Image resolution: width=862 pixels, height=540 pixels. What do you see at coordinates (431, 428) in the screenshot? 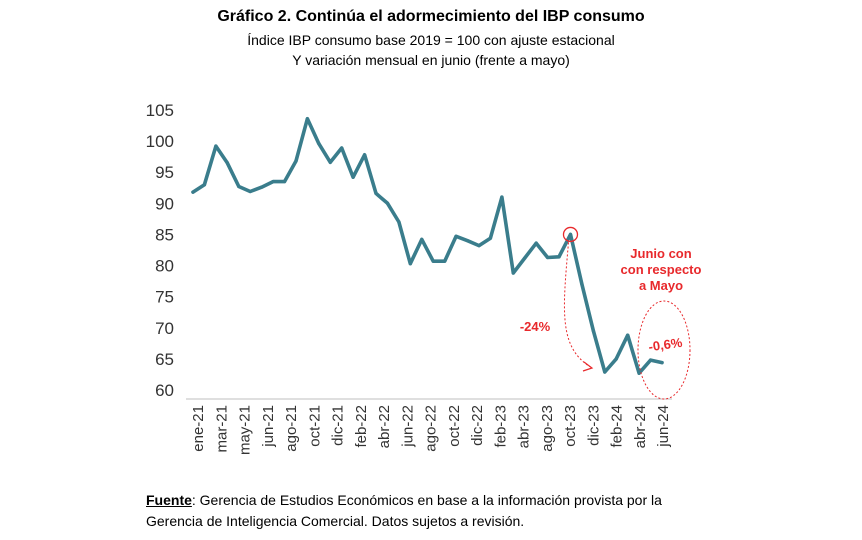
I see `x-tick-label: ago-22` at bounding box center [431, 428].